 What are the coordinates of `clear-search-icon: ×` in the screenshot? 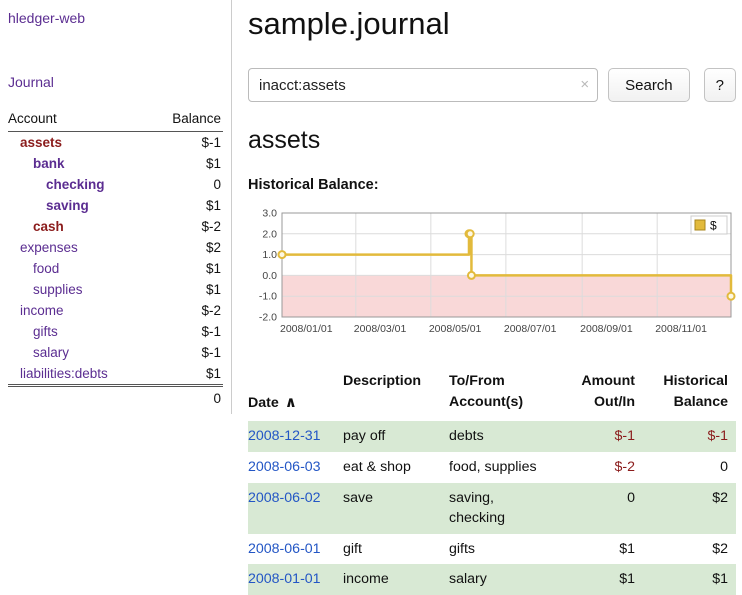 It's located at (585, 84).